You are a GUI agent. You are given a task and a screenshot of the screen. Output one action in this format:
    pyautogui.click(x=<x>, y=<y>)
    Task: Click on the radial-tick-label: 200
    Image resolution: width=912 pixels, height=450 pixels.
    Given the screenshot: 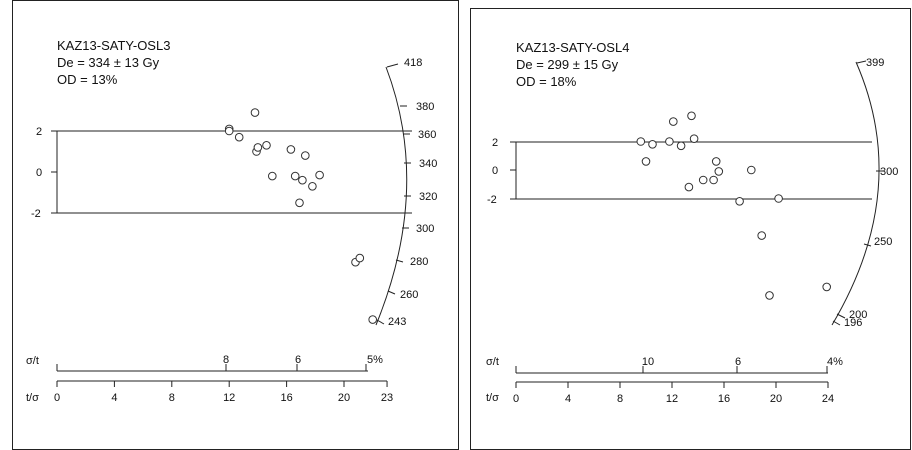 What is the action you would take?
    pyautogui.click(x=858, y=315)
    